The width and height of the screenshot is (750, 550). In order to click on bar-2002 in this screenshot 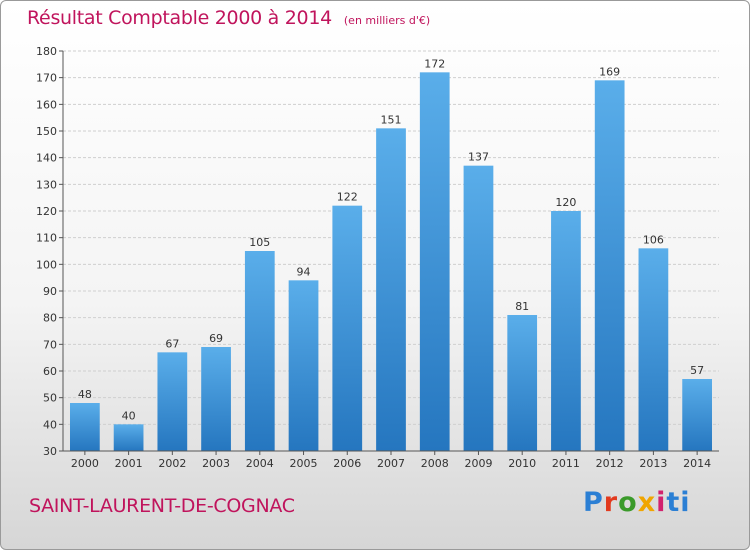, I will do `click(172, 401)`.